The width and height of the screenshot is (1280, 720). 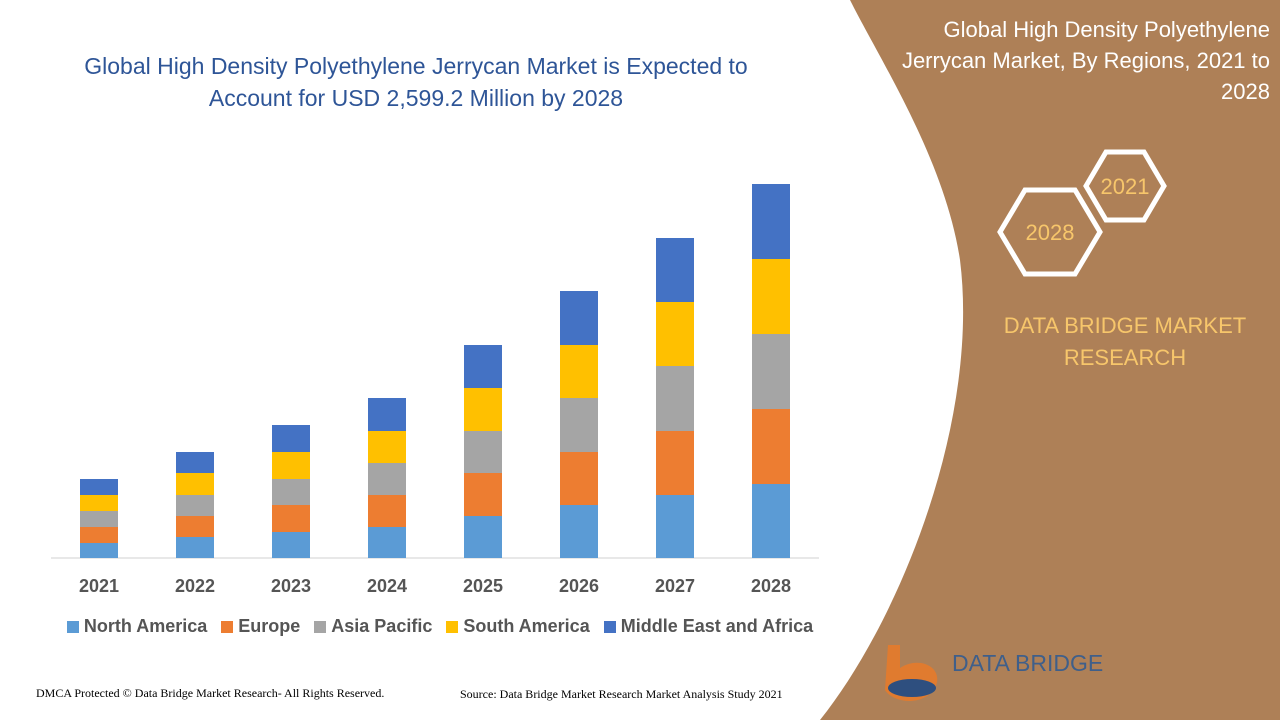 What do you see at coordinates (382, 626) in the screenshot?
I see `legend-label: Asia Pacific` at bounding box center [382, 626].